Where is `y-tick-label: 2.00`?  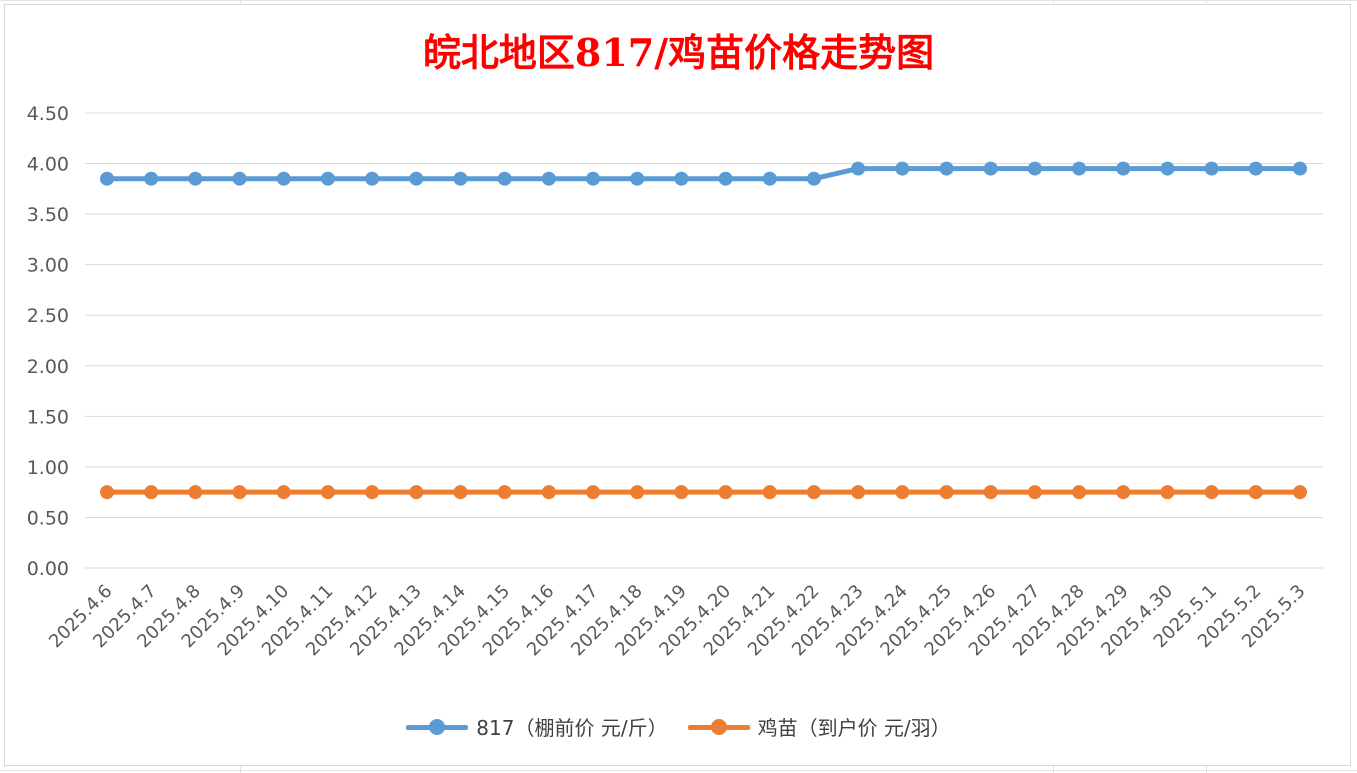 y-tick-label: 2.00 is located at coordinates (48, 367).